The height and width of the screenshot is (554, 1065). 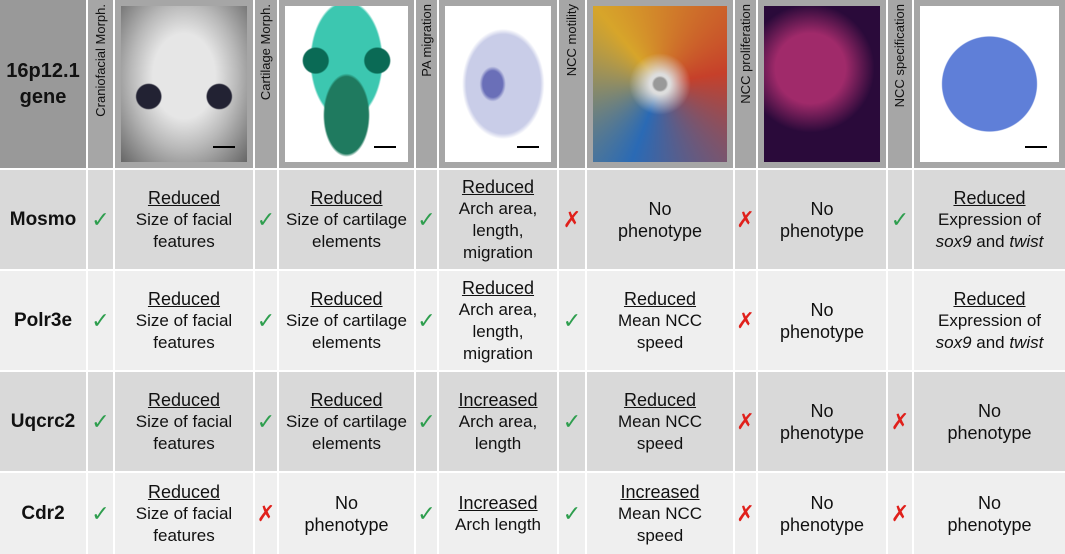 I want to click on assay-header: PA migration, so click(x=426, y=84).